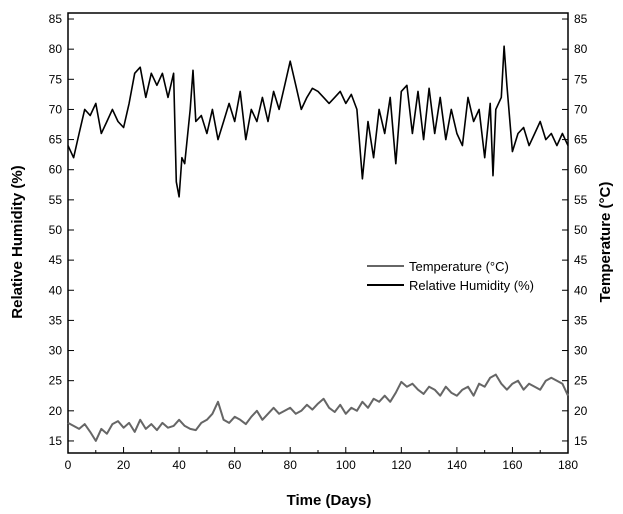 This screenshot has height=514, width=623. I want to click on right-y-axis-title: Temperature (°C), so click(605, 242).